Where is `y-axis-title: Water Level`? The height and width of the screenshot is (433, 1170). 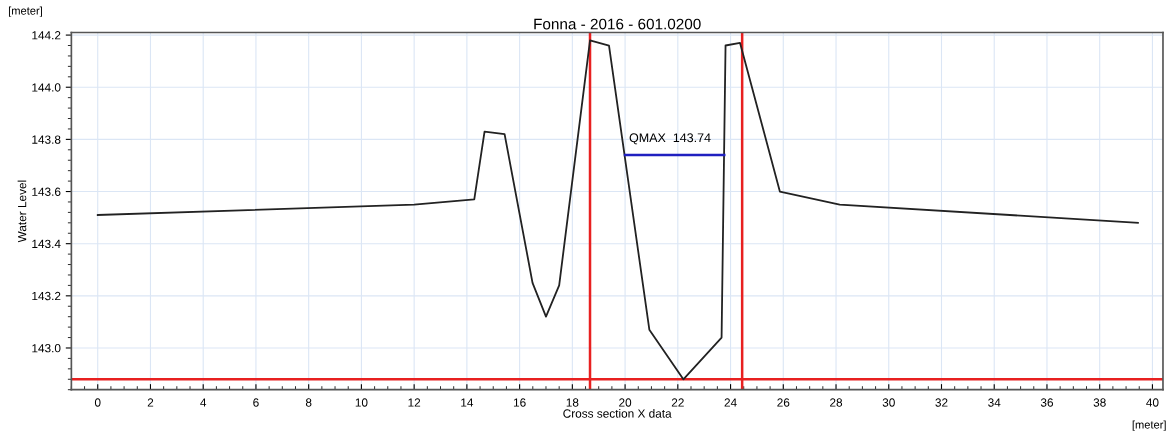 y-axis-title: Water Level is located at coordinates (22, 211).